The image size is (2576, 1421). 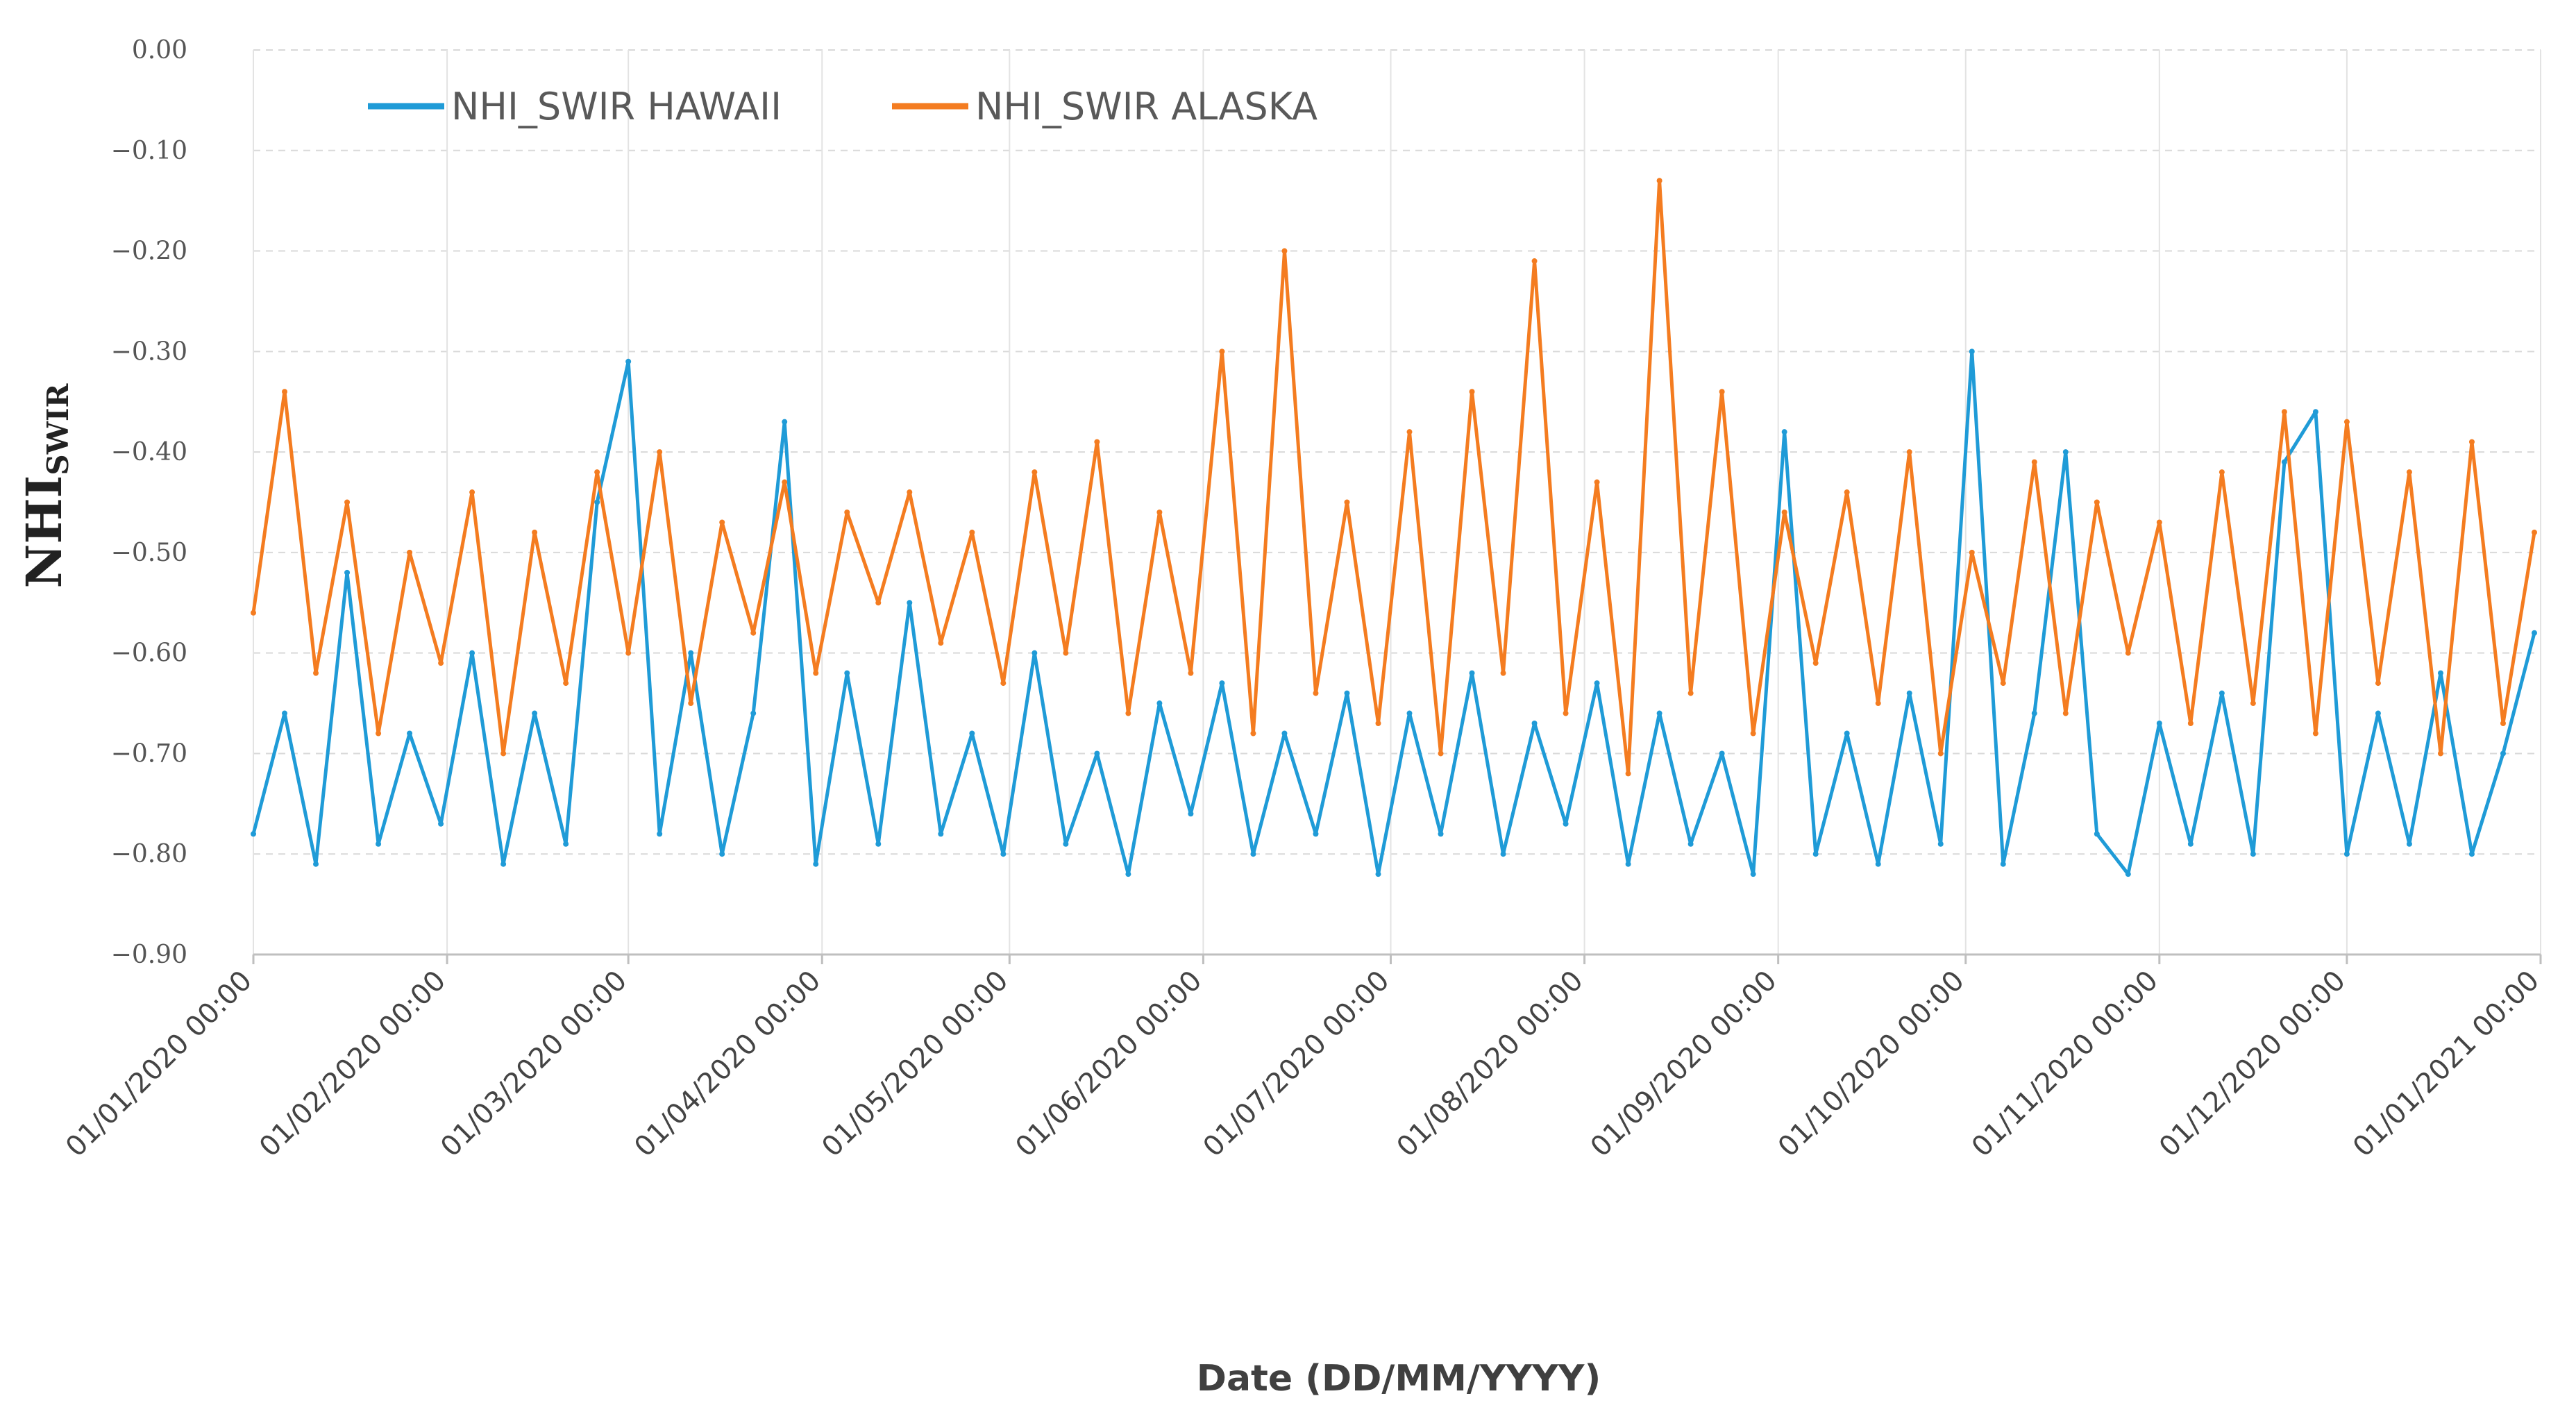 What do you see at coordinates (159, 50) in the screenshot?
I see `y-tick-label: 0.00` at bounding box center [159, 50].